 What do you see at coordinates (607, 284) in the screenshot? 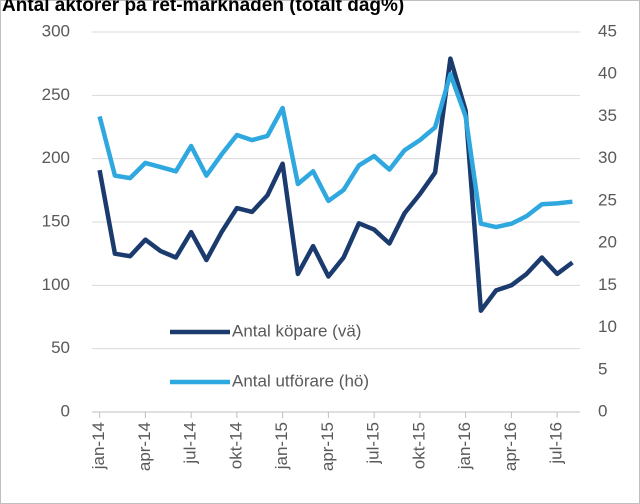
I see `y2-tick-label: 15` at bounding box center [607, 284].